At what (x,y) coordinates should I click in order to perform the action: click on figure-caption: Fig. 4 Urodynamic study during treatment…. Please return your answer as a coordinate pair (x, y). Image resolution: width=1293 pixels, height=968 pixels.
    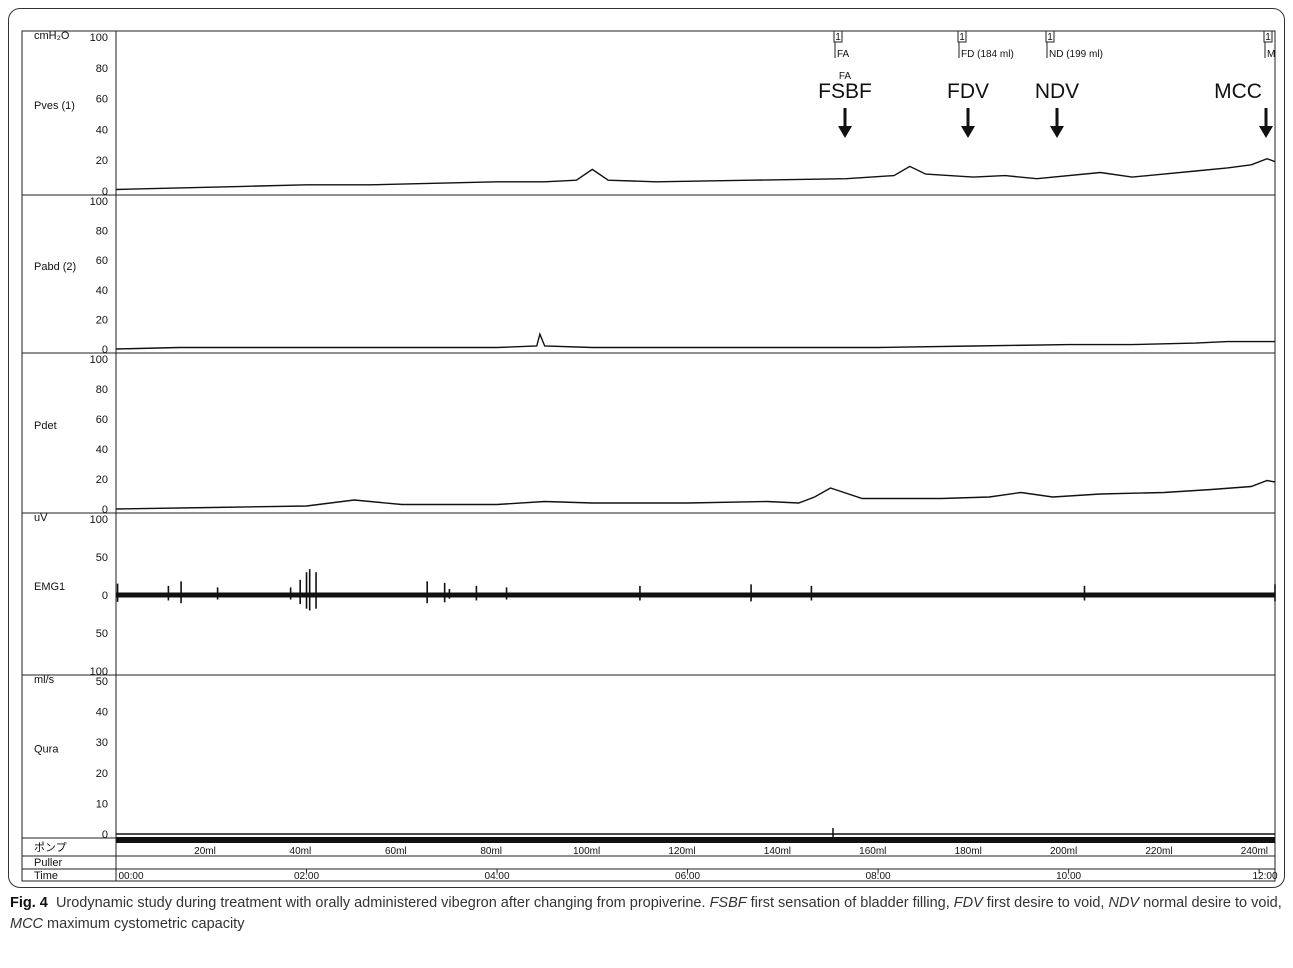
    Looking at the image, I should click on (647, 914).